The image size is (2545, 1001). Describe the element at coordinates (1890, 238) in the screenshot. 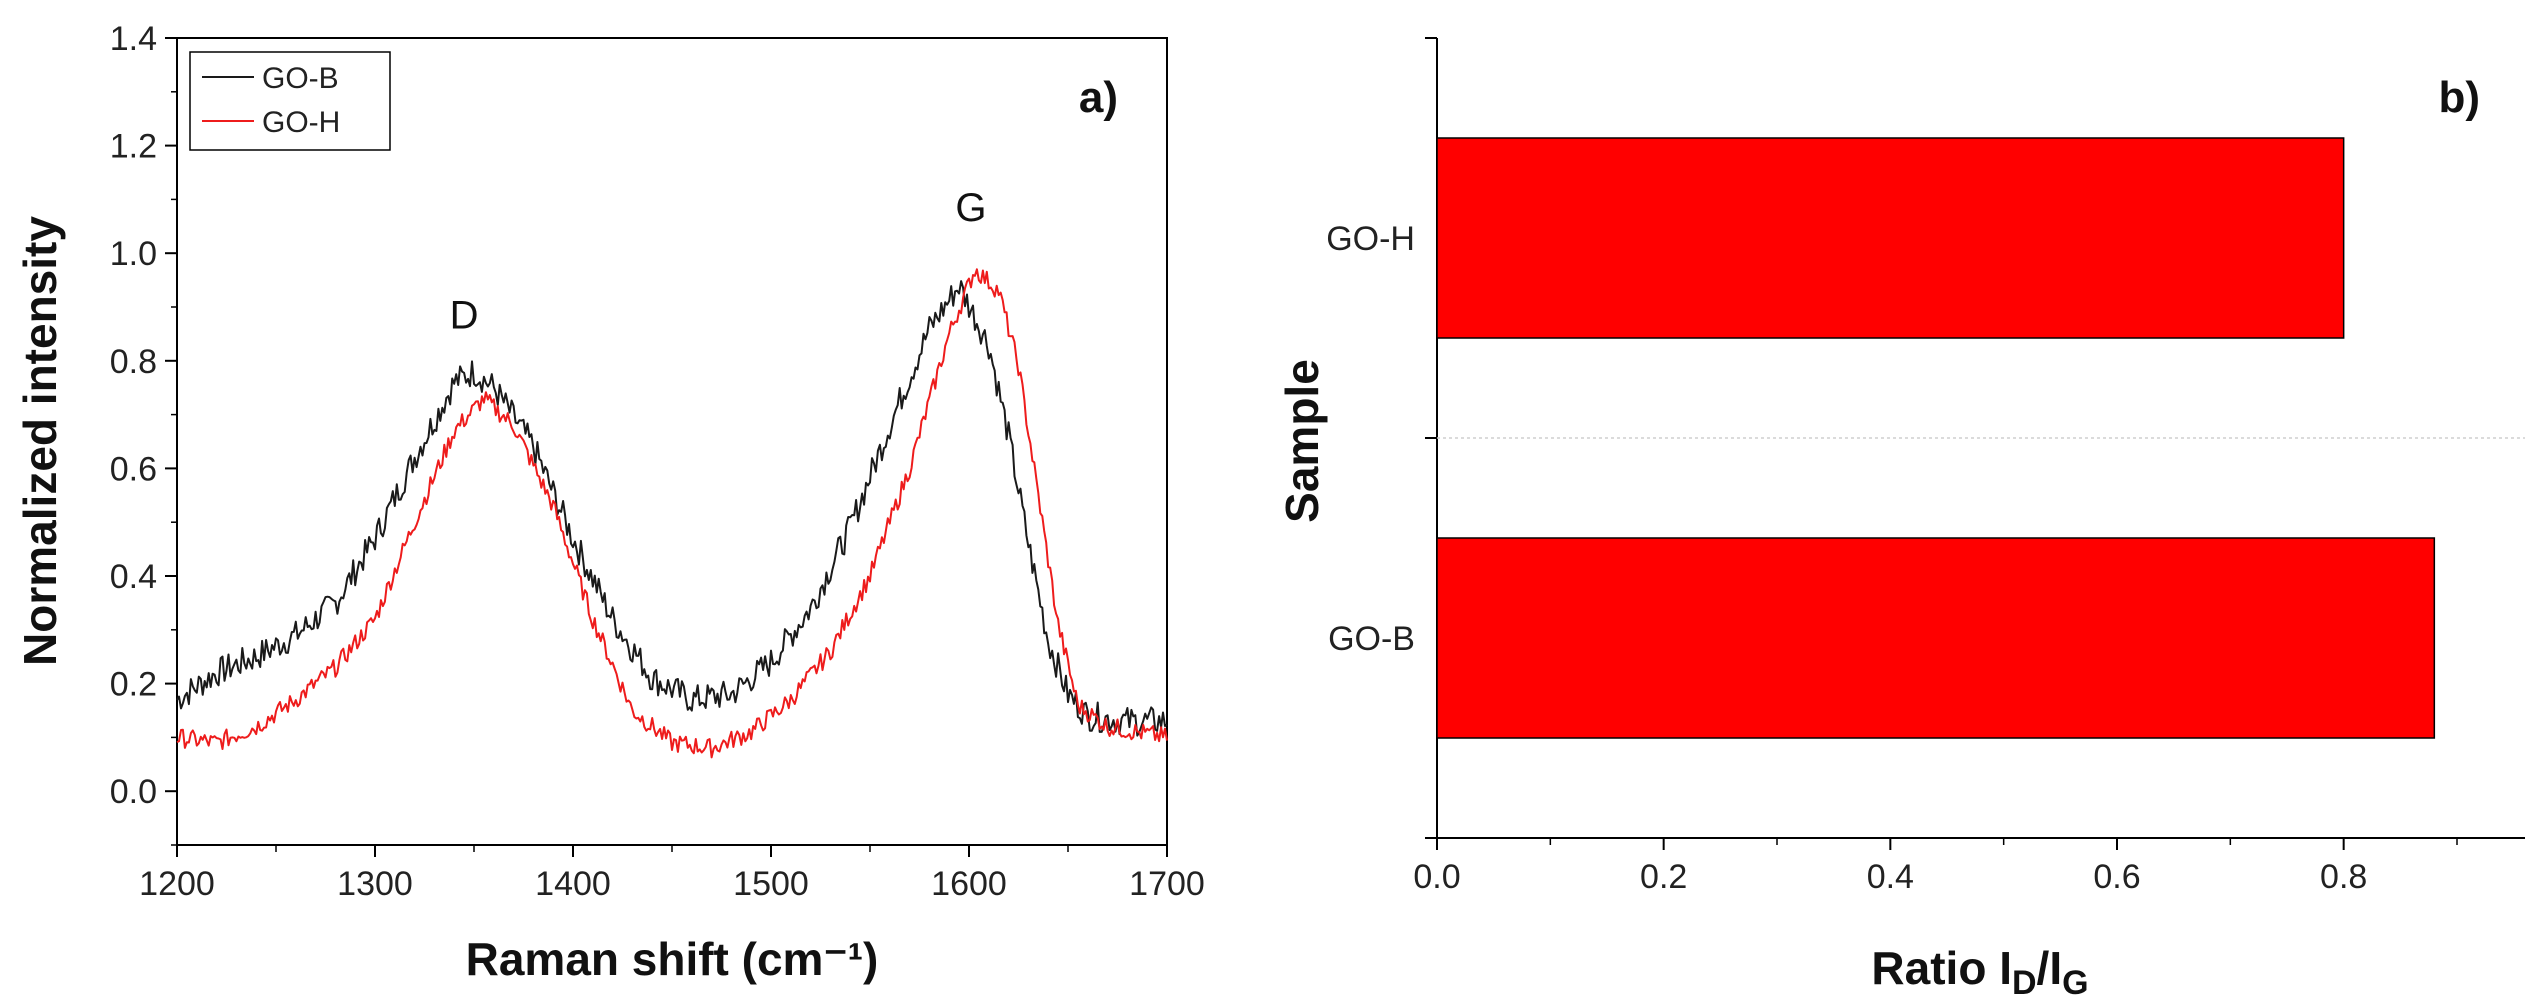

I see `bar-go-h` at that location.